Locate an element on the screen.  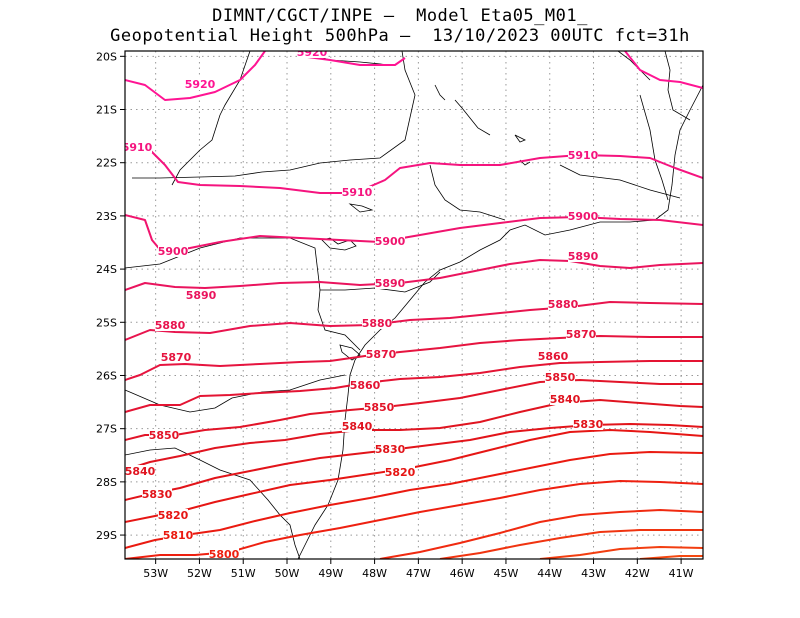
lon-tick-label: 51W is located at coordinates (243, 573).